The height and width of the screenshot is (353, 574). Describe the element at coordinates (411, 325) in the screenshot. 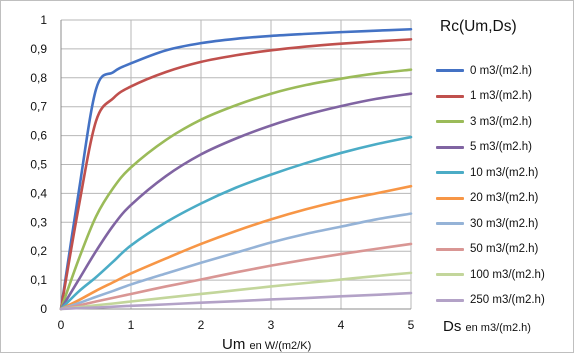

I see `x-tick-label: 5` at that location.